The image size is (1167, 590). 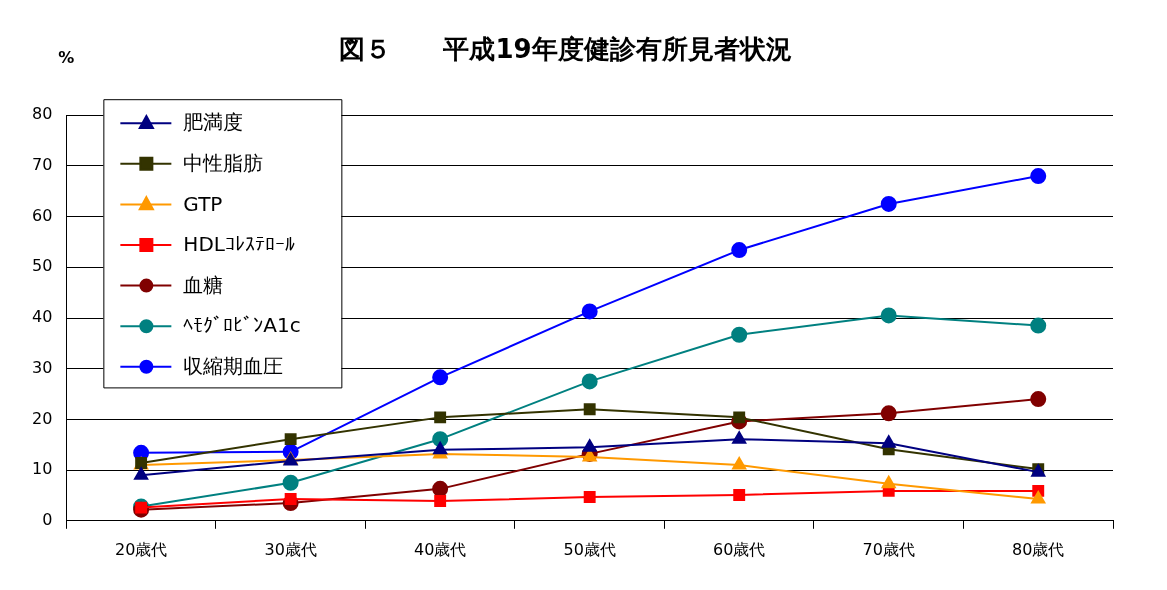 I want to click on legend-label: GTP, so click(x=203, y=203).